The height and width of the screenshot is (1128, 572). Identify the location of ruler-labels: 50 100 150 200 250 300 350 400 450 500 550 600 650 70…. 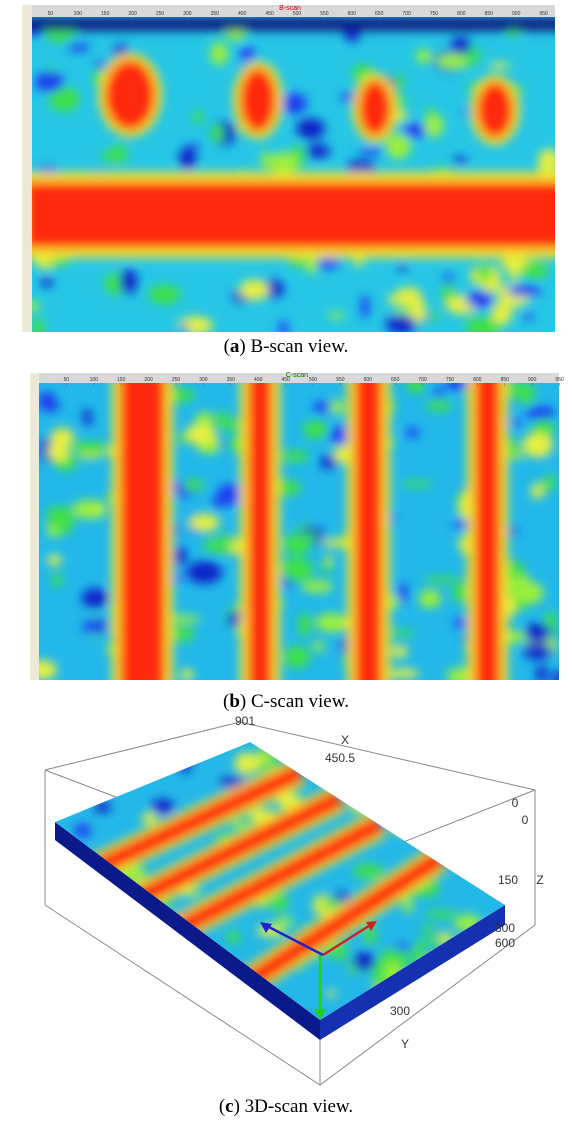
(314, 381).